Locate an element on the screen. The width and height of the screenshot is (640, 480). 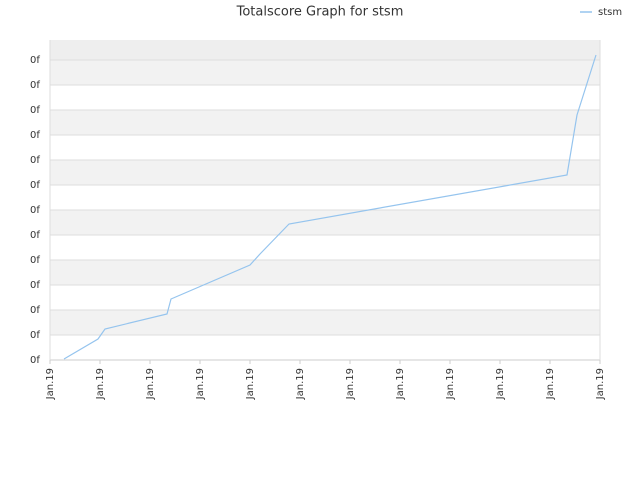
chart-title: Totalscore Graph for stsm is located at coordinates (320, 12).